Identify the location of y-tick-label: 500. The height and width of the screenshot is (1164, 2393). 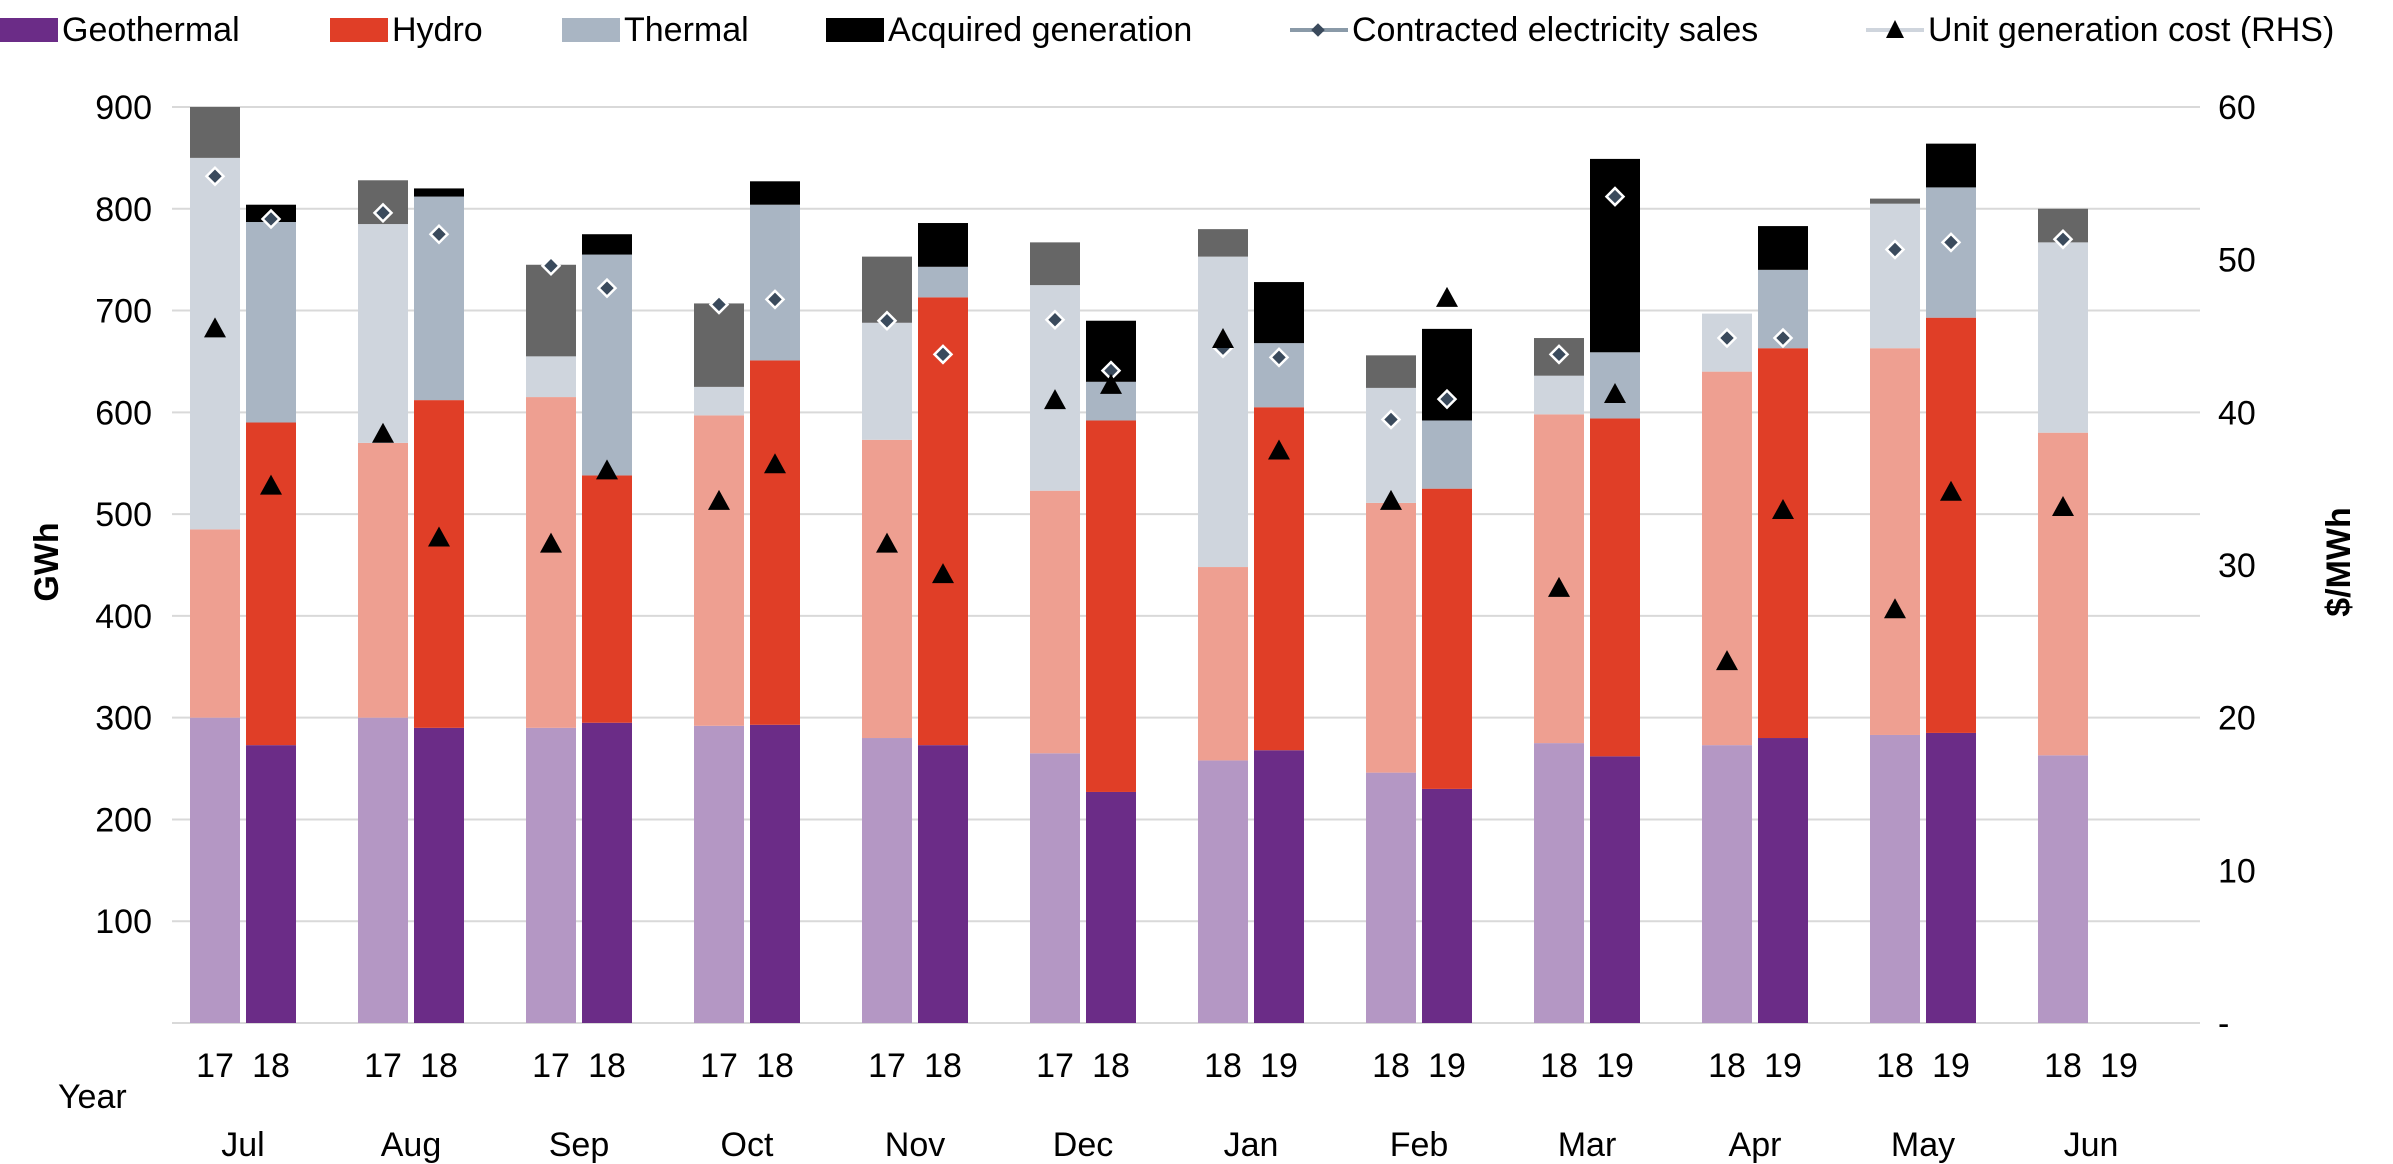
(123, 515).